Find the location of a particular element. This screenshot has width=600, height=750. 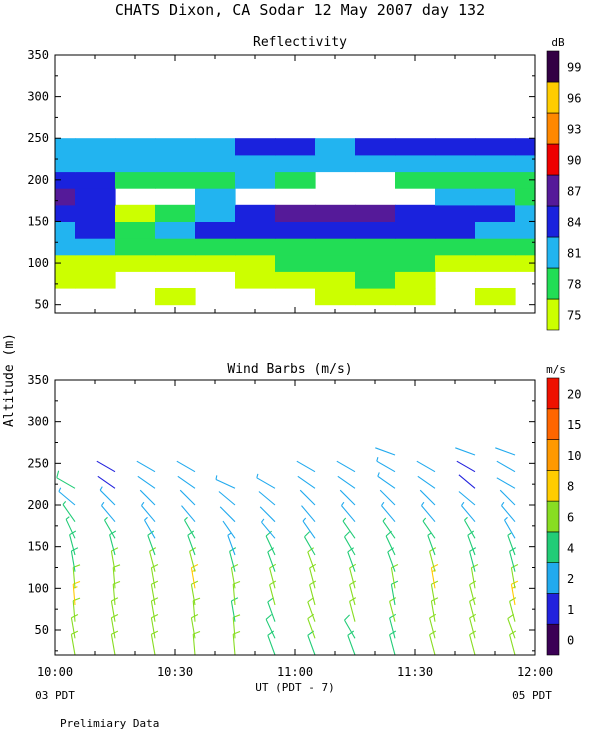

wind-colorbar-level-label: 20 is located at coordinates (574, 394).